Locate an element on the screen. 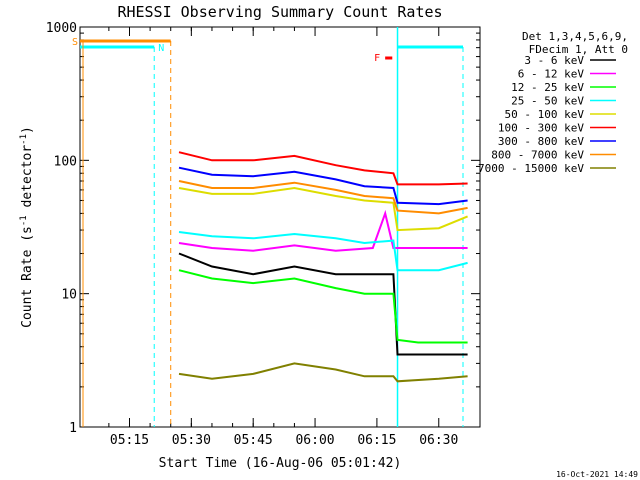 The image size is (640, 480). legend-label: 12 - 25 keV is located at coordinates (547, 87).